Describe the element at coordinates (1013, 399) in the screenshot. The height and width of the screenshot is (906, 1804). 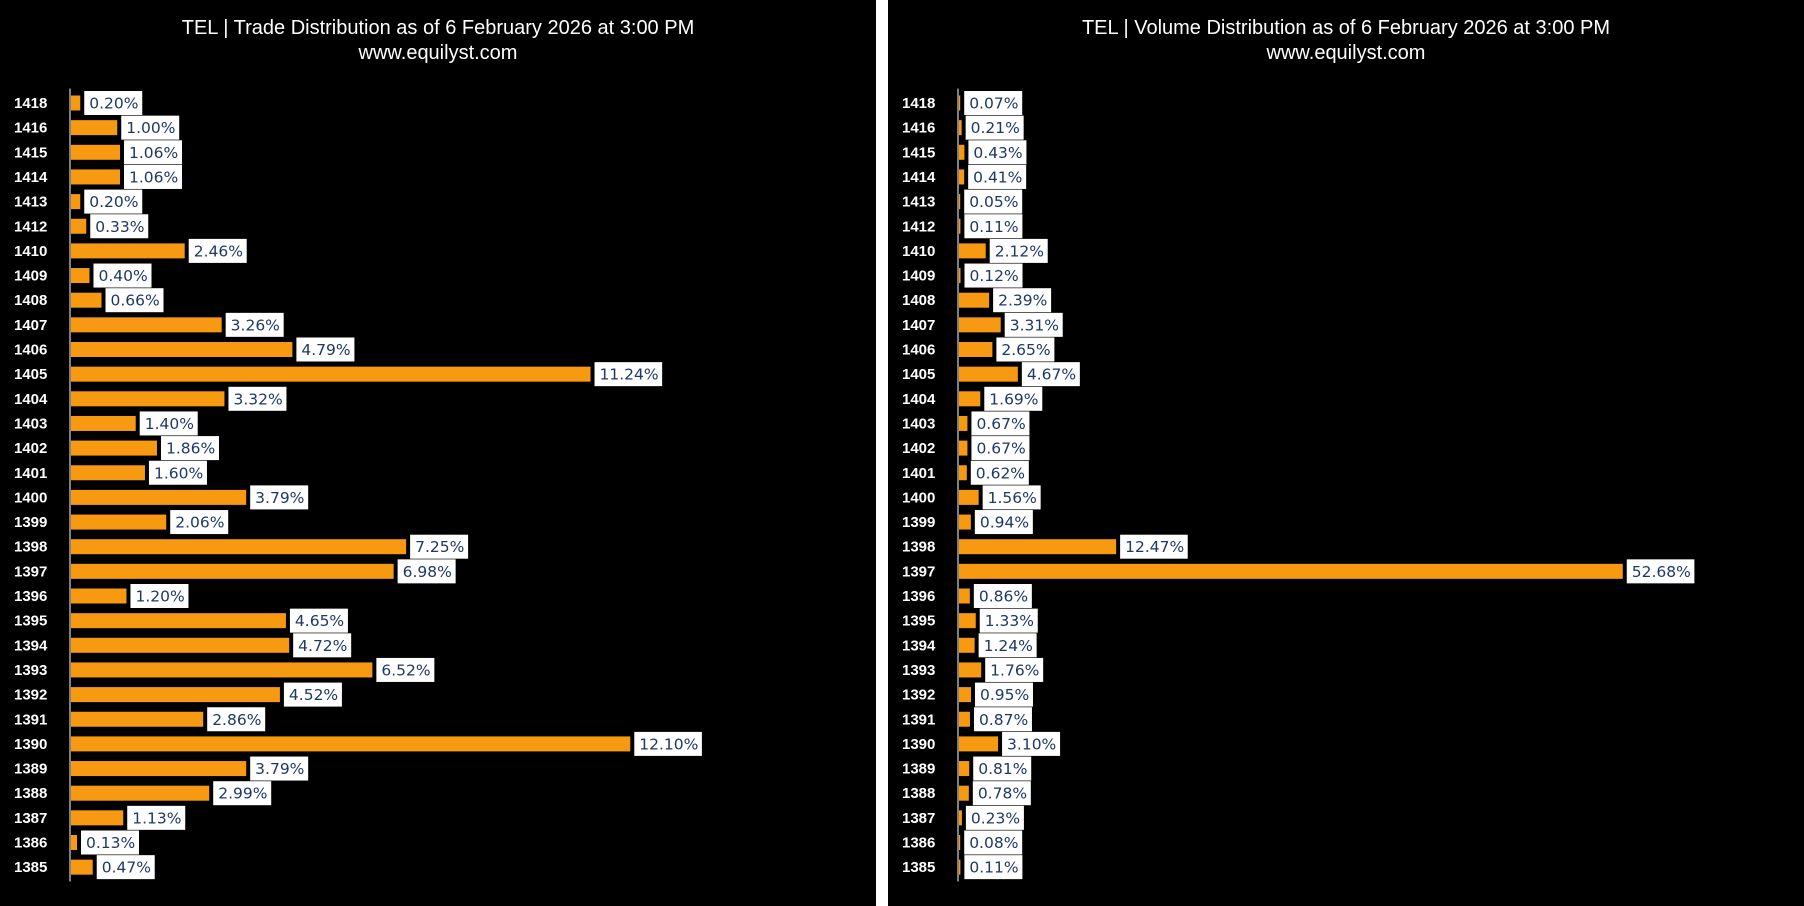
I see `data-label: 1.69%` at that location.